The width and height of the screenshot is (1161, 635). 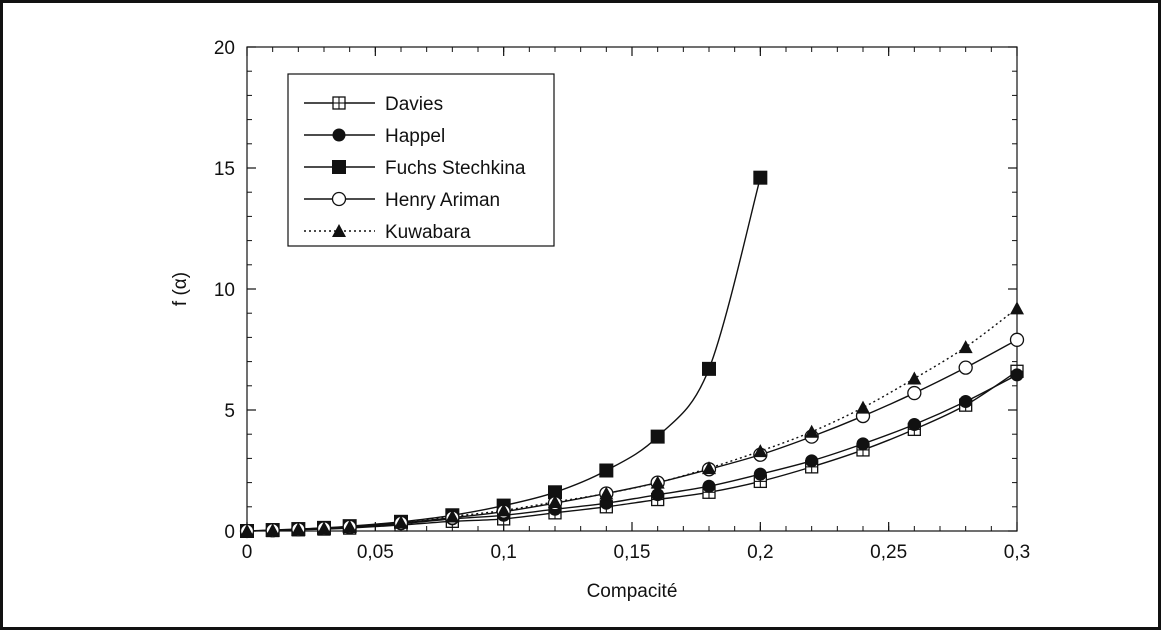 I want to click on legend-label: Kuwabara, so click(x=428, y=232).